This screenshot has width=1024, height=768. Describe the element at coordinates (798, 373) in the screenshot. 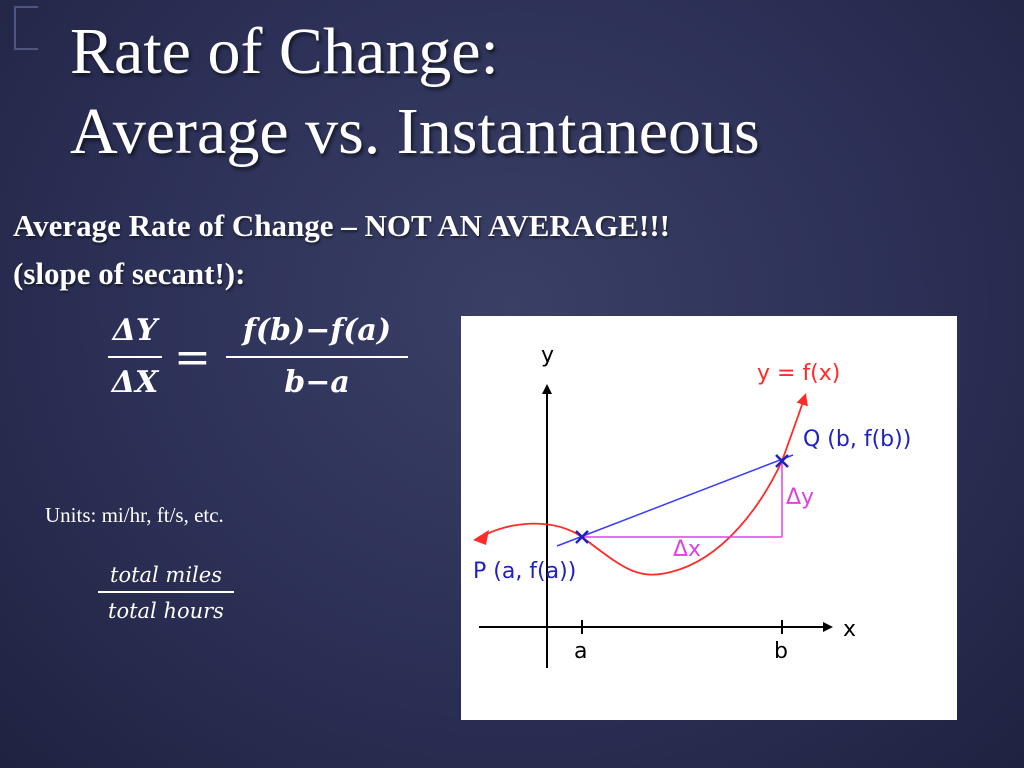

I see `curve-label: y = f(x)` at that location.